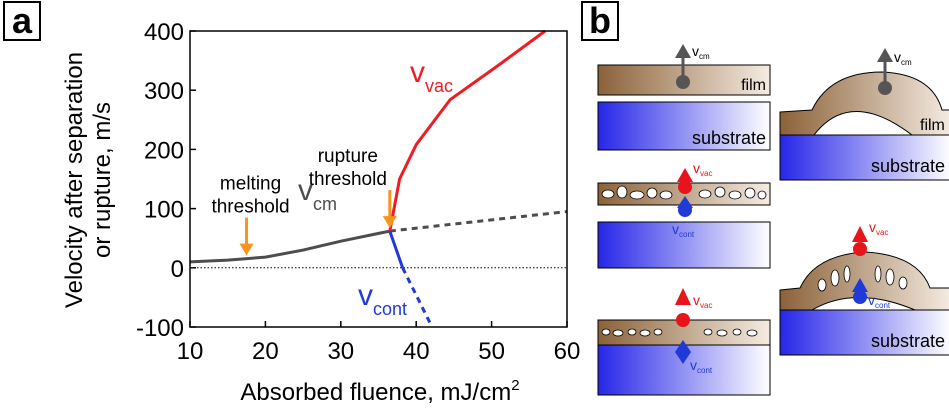  I want to click on series-label: vvac, so click(431, 76).